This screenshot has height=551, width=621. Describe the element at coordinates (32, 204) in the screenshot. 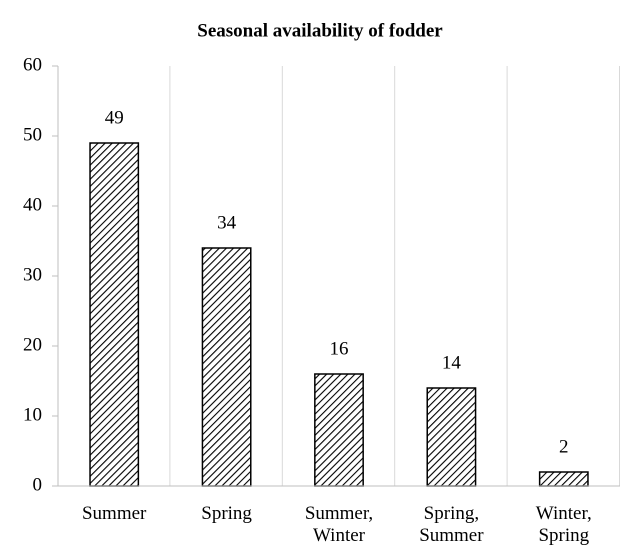

I see `y-tick-label: 40` at that location.